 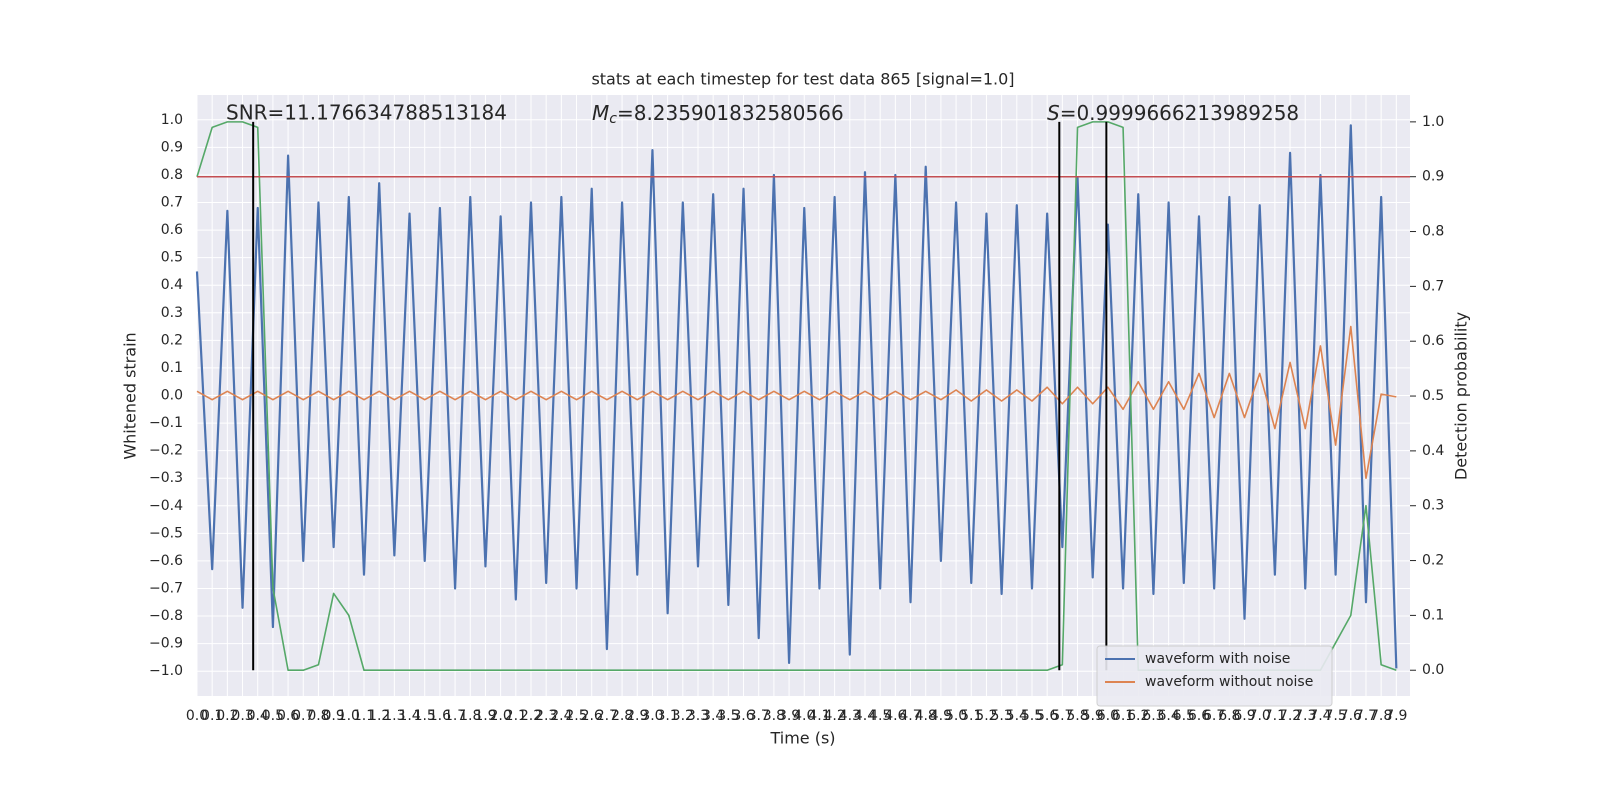 I want to click on x-tick-label: 2.8, so click(x=622, y=716).